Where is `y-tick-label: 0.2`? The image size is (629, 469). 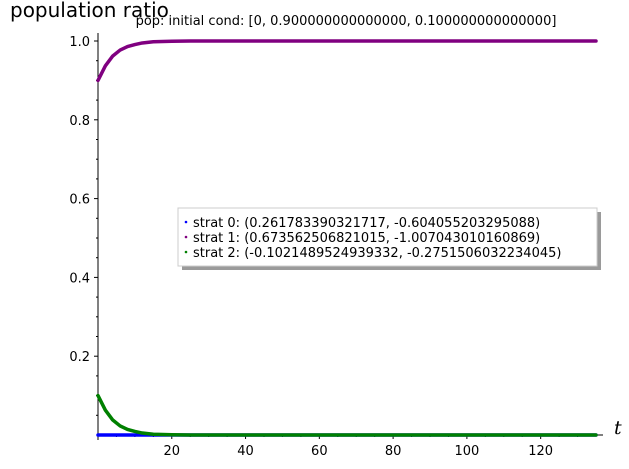 y-tick-label: 0.2 is located at coordinates (79, 357).